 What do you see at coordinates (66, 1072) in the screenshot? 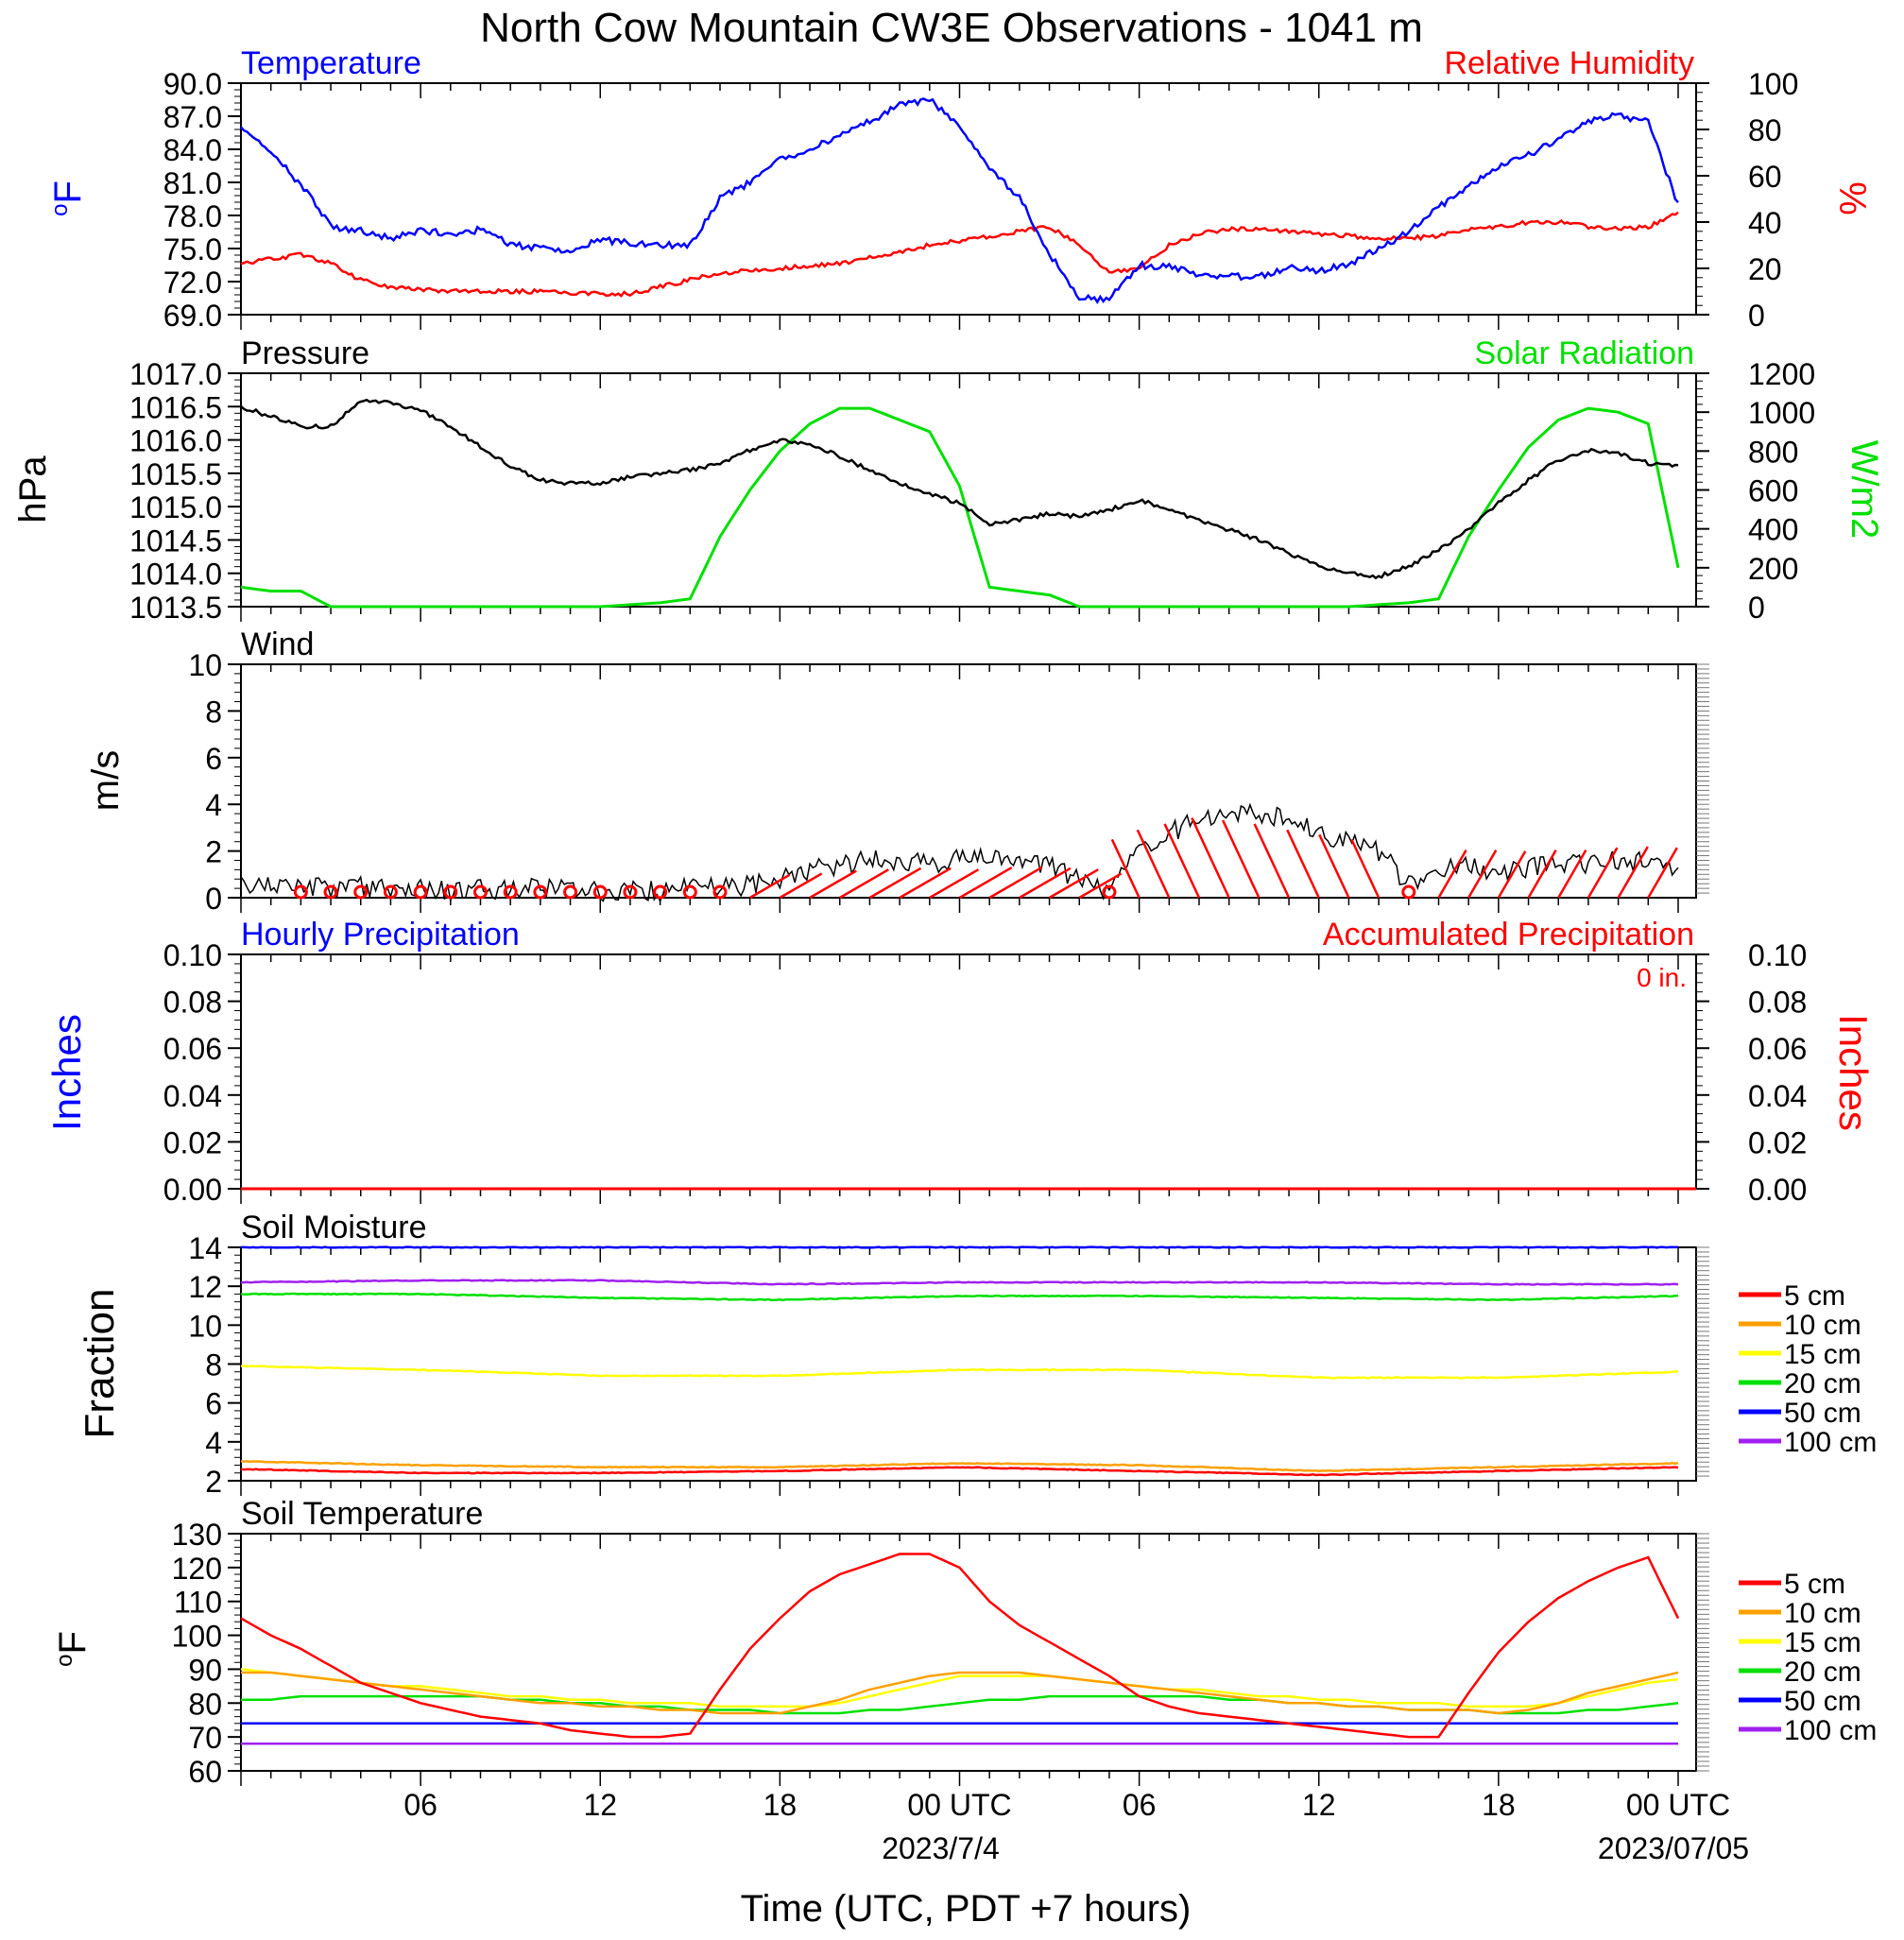
I see `y-axis-label-left: Inches` at bounding box center [66, 1072].